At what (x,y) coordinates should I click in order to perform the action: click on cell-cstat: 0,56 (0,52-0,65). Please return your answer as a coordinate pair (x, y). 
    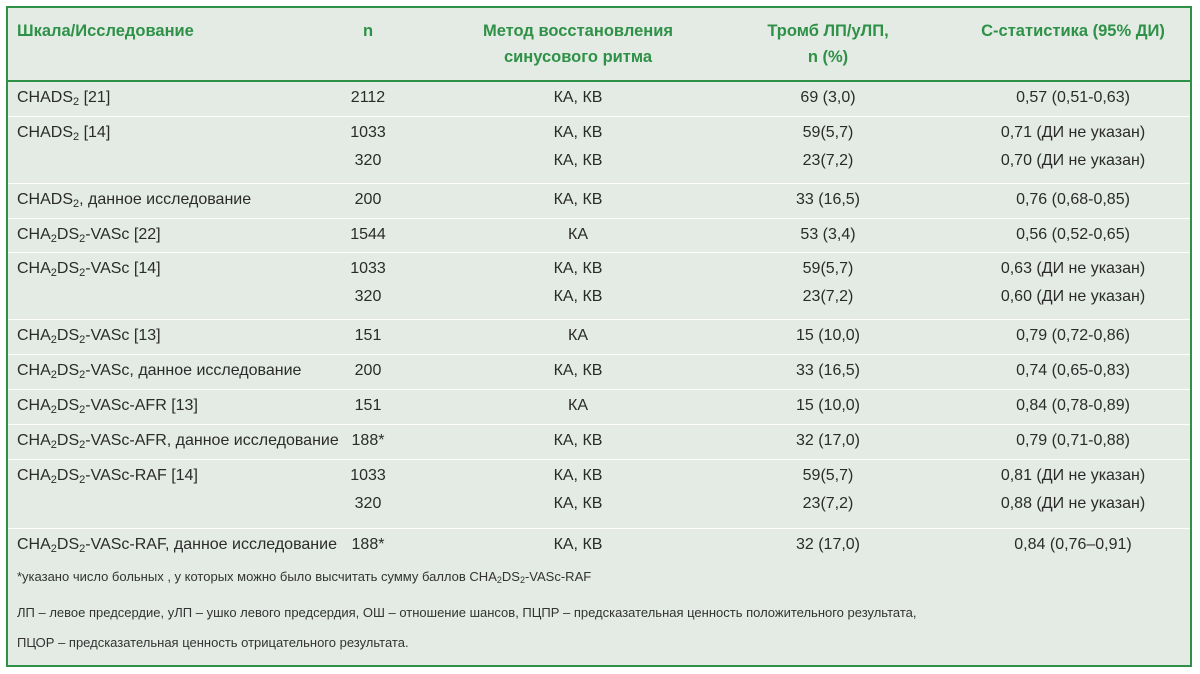
    Looking at the image, I should click on (1073, 234).